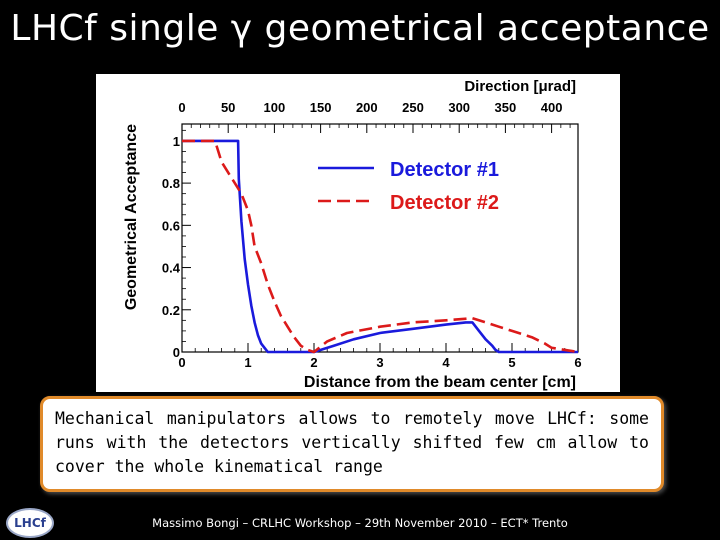 The height and width of the screenshot is (540, 720). Describe the element at coordinates (313, 362) in the screenshot. I see `x-tick-label: 2` at that location.